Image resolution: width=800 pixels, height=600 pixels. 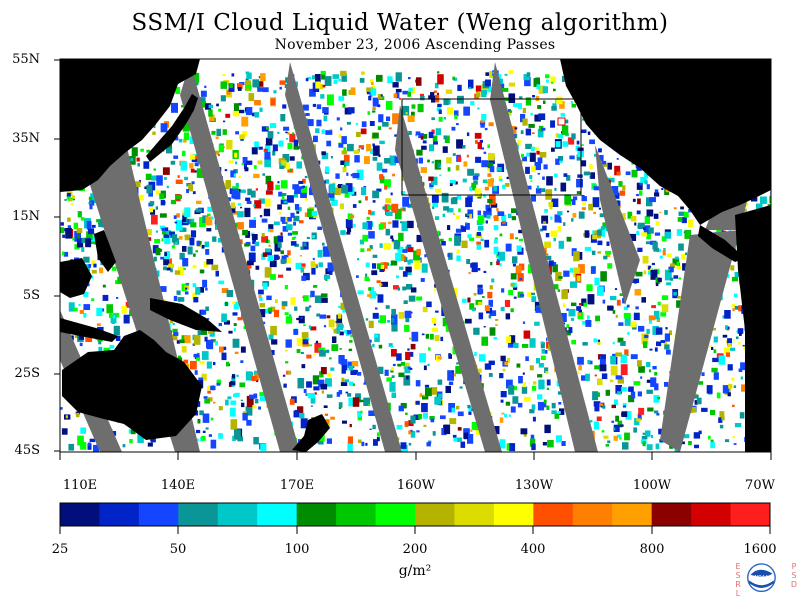 What do you see at coordinates (652, 485) in the screenshot?
I see `lon-label-100w: 100W` at bounding box center [652, 485].